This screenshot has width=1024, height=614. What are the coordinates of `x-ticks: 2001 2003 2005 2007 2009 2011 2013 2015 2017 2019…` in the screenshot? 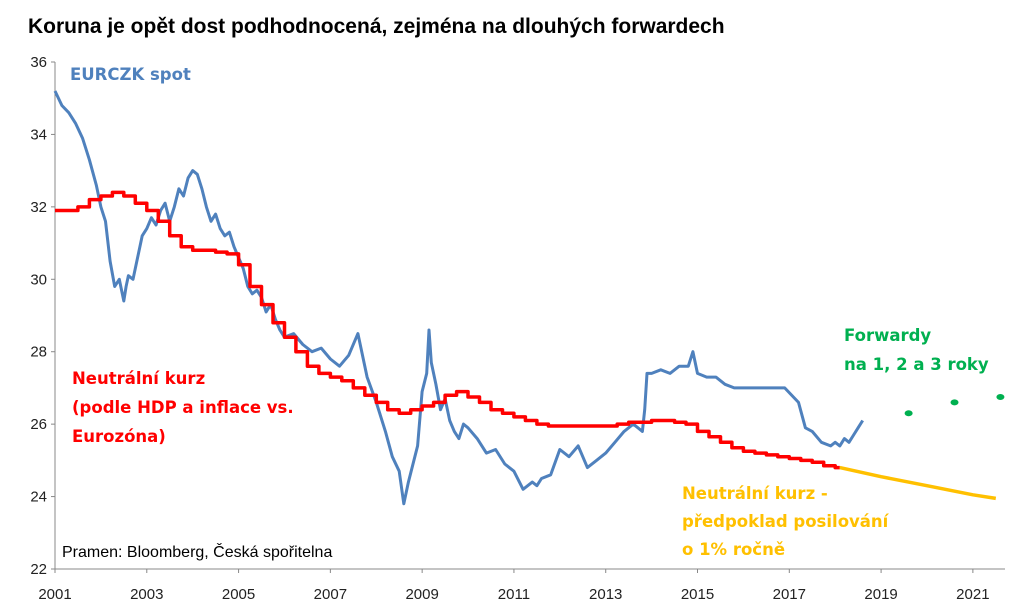 It's located at (514, 586).